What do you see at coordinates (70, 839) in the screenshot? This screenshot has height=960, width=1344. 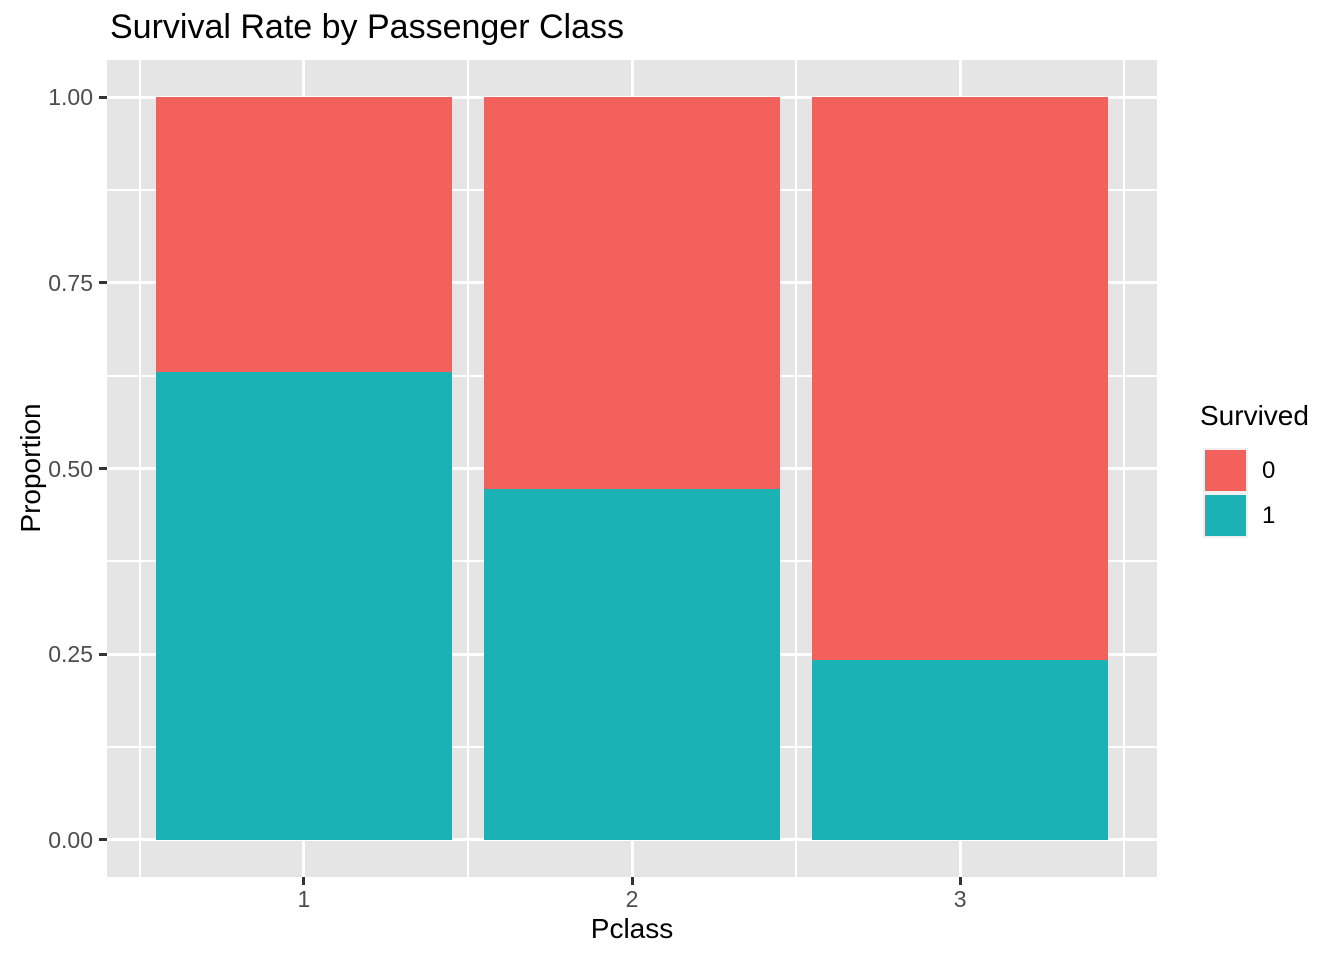 I see `y-axis-tick-label: 0.00` at bounding box center [70, 839].